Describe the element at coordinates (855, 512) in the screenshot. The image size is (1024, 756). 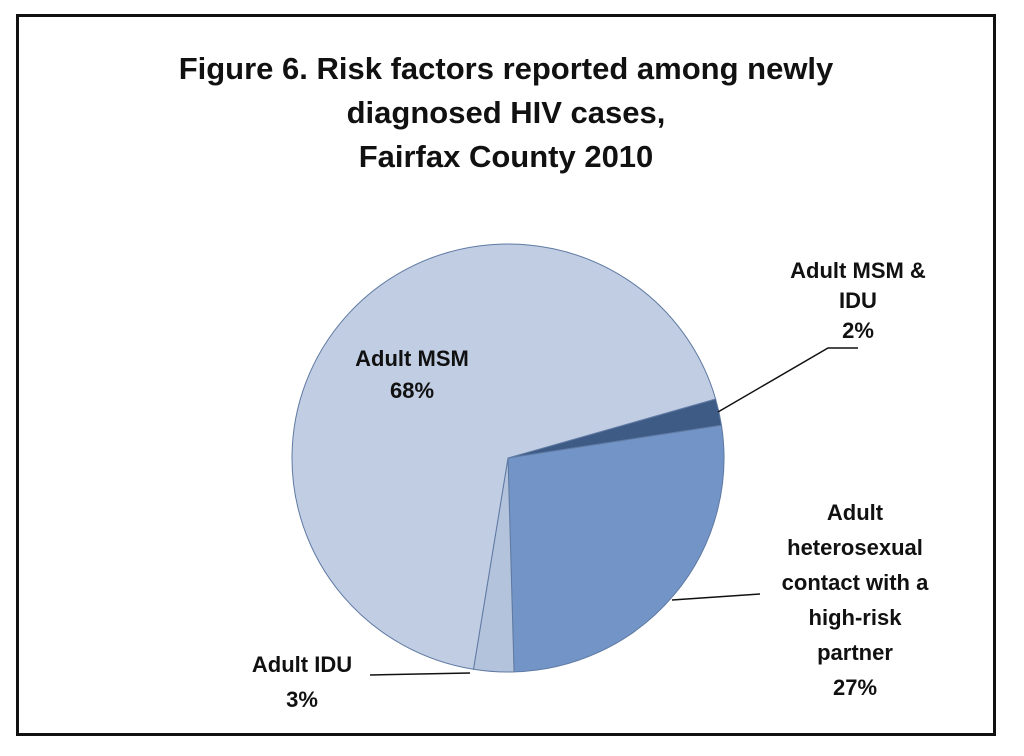
I see `slice-label-line-1-0: Adult` at that location.